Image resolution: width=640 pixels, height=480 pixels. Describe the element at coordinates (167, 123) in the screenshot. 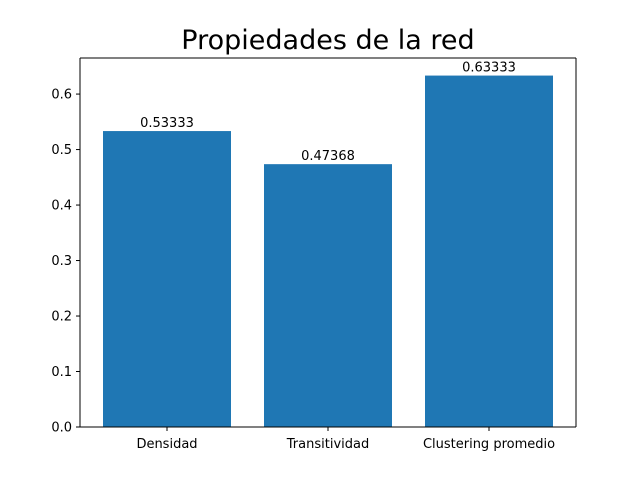

I see `value-label-0: 0.53333` at that location.